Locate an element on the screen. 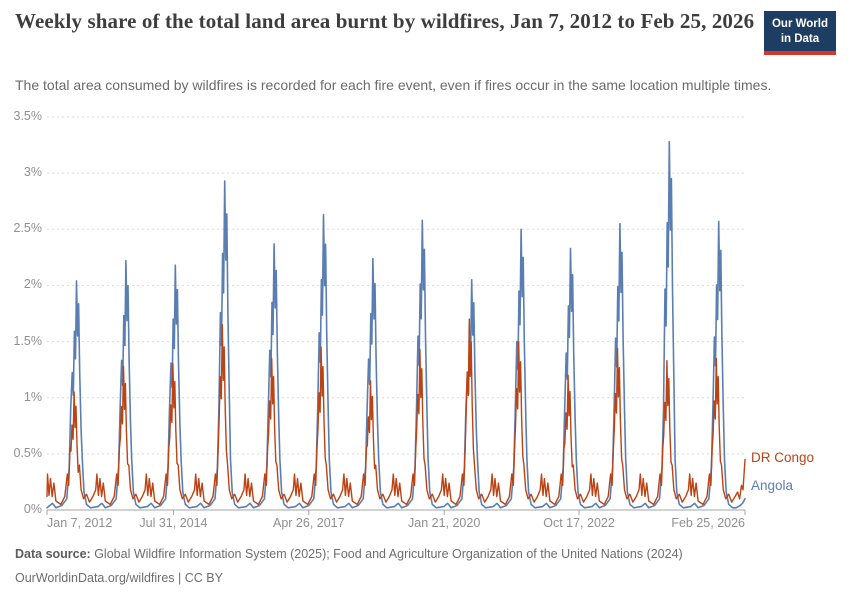  owid-logo: Our World in Data is located at coordinates (799, 33).